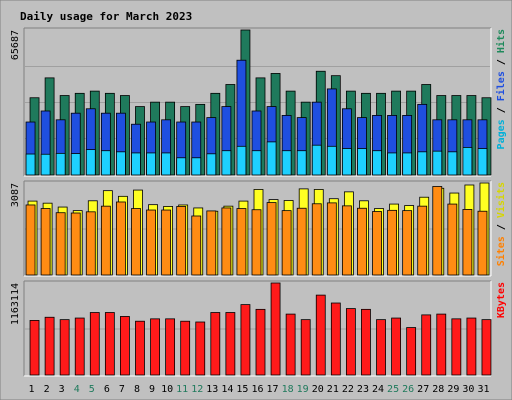 The width and height of the screenshot is (512, 400). What do you see at coordinates (15, 45) in the screenshot?
I see `axis-max-label: 65687` at bounding box center [15, 45].